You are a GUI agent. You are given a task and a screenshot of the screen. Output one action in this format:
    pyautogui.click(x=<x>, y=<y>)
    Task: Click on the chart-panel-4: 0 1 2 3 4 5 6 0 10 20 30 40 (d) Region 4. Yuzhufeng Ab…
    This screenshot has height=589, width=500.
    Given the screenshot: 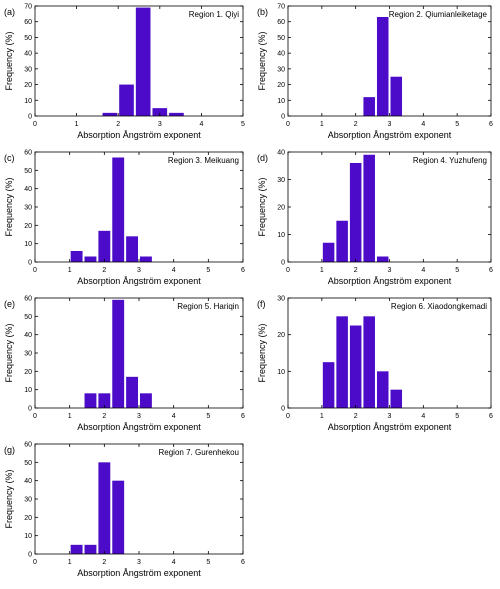 What is the action you would take?
    pyautogui.click(x=375, y=218)
    